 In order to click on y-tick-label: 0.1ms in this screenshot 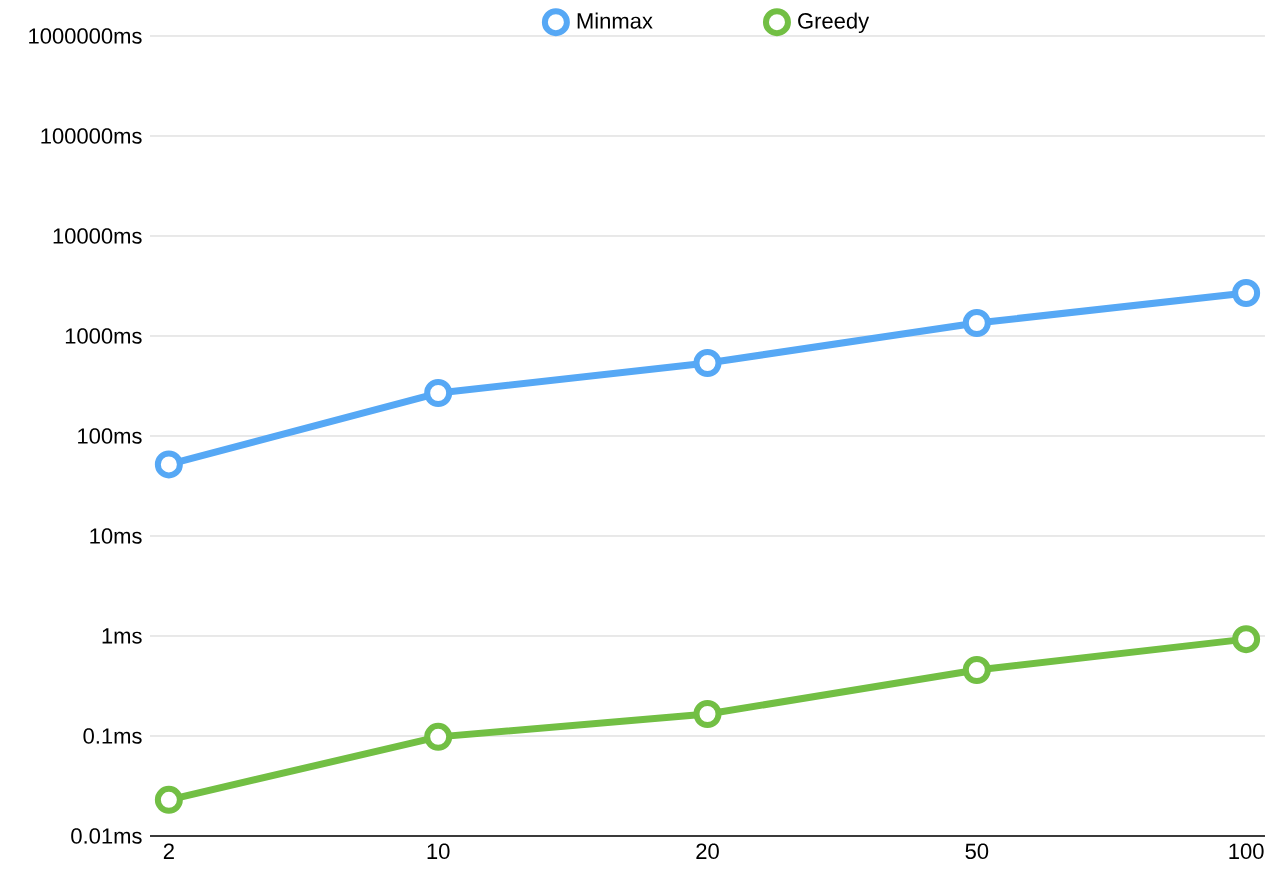, I will do `click(112, 736)`.